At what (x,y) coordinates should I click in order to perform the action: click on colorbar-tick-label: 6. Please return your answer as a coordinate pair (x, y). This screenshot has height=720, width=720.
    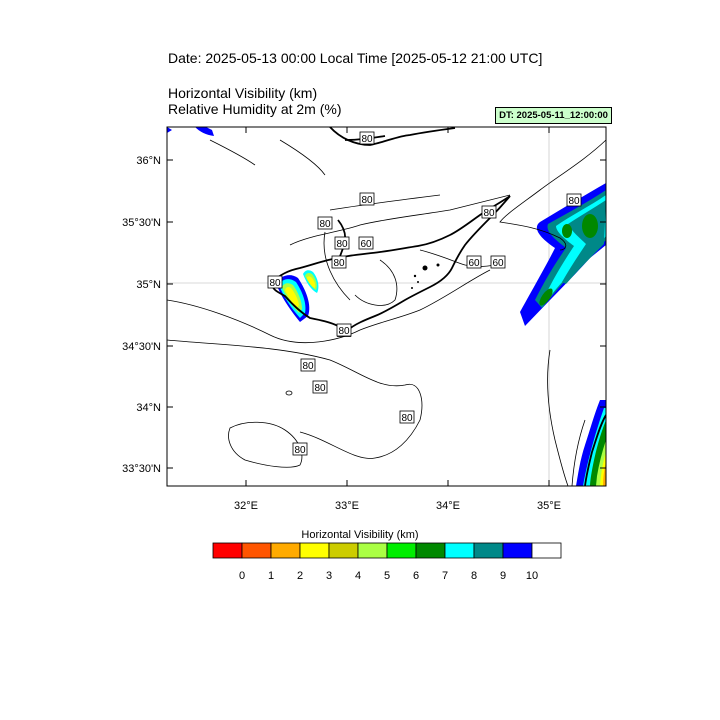
    Looking at the image, I should click on (416, 576).